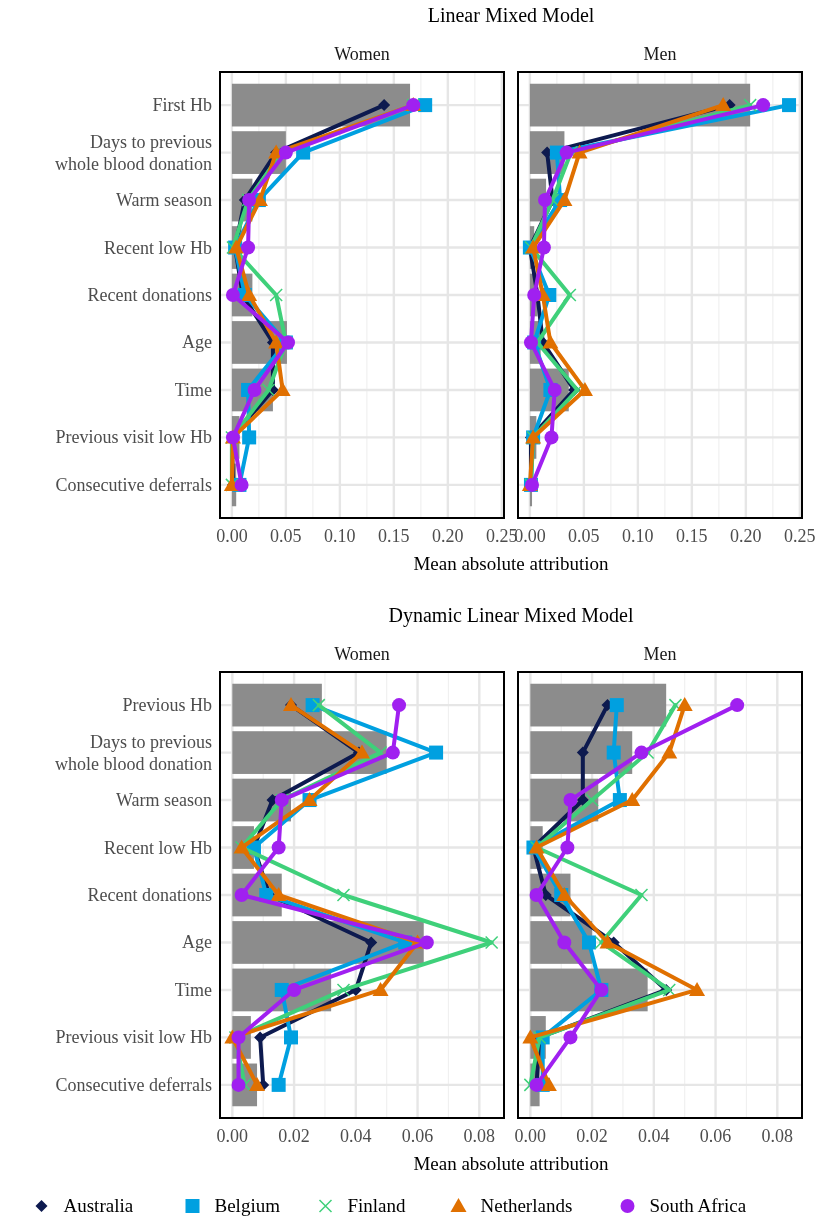 This screenshot has width=831, height=1220. Describe the element at coordinates (511, 615) in the screenshot. I see `chart-title: Dynamic Linear Mixed Model` at that location.